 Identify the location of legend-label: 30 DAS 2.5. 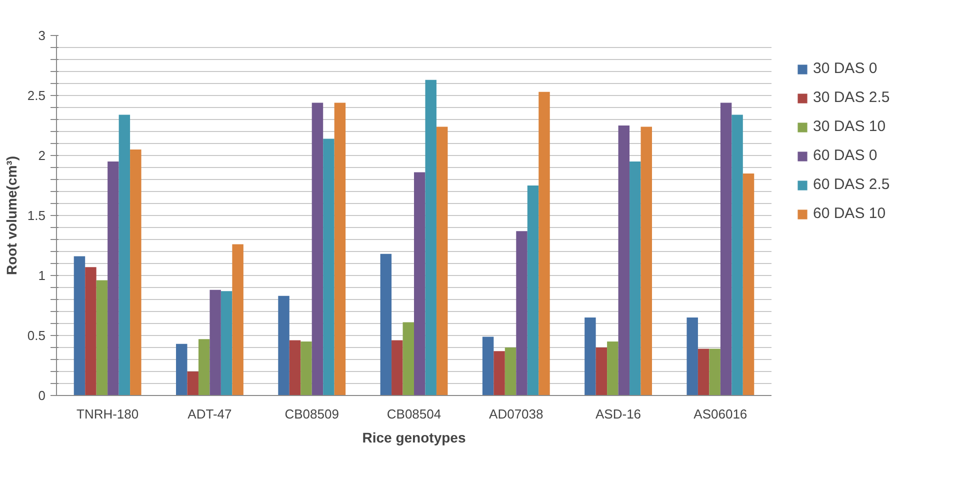
(851, 97).